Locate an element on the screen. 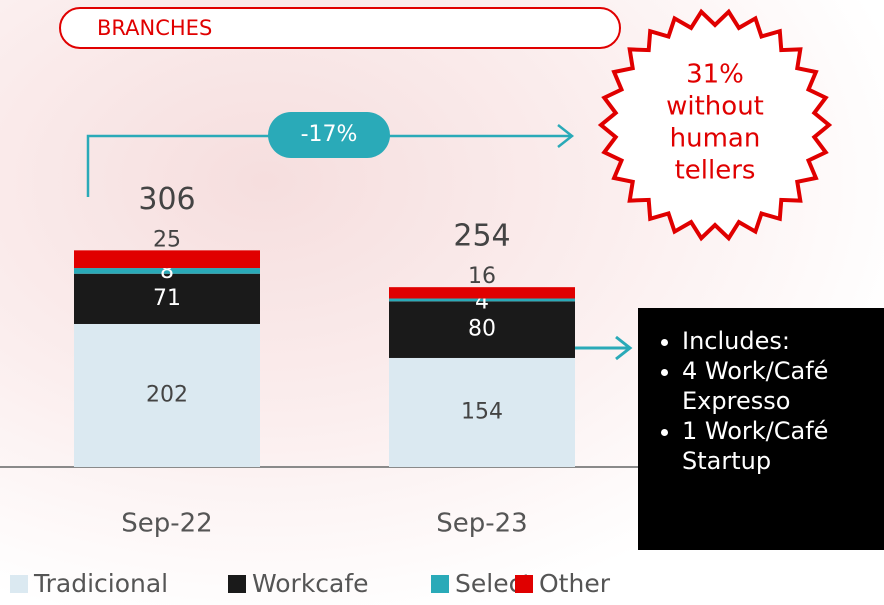  value-label: 16 is located at coordinates (482, 276).